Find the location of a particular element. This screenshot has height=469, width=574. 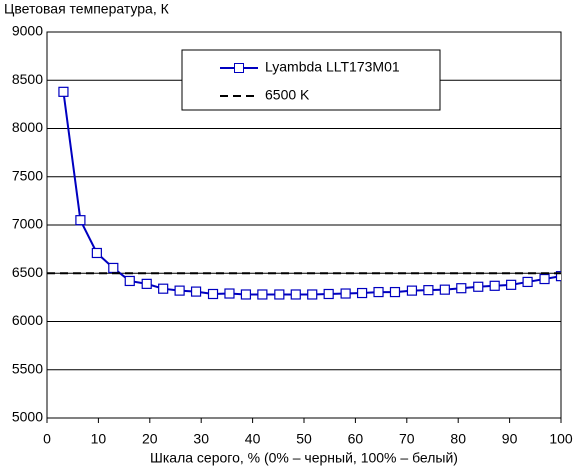

x-tick-label: 30 is located at coordinates (201, 439).